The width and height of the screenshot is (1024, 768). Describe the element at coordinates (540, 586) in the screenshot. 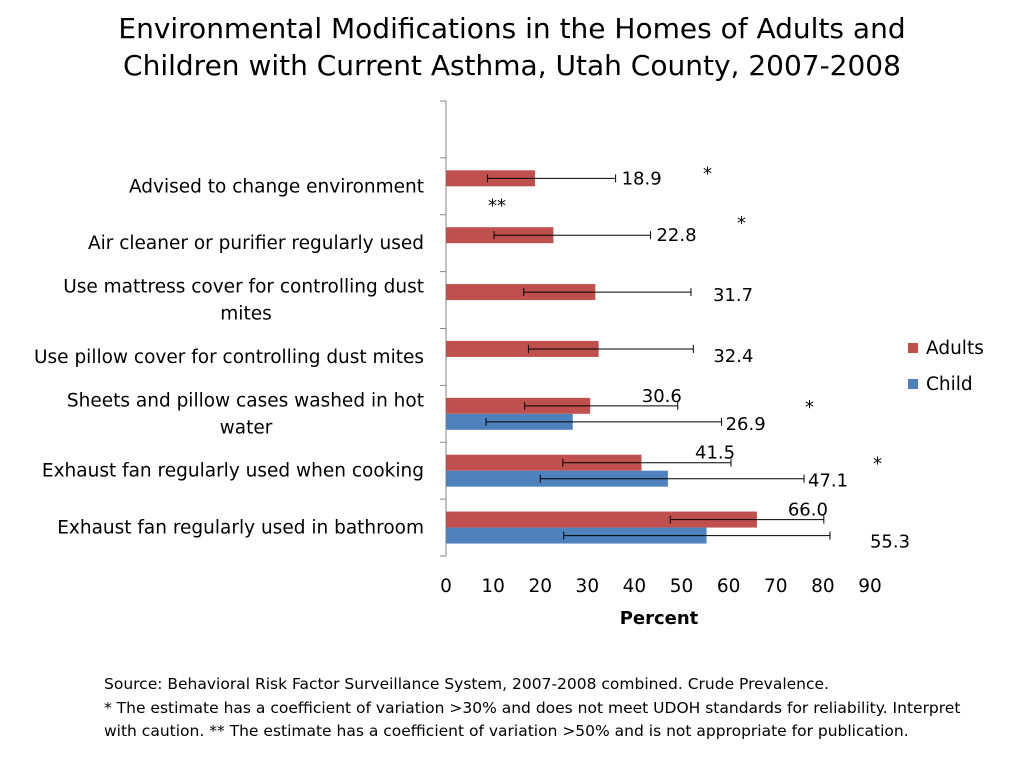

I see `x-tick-label: 20` at that location.